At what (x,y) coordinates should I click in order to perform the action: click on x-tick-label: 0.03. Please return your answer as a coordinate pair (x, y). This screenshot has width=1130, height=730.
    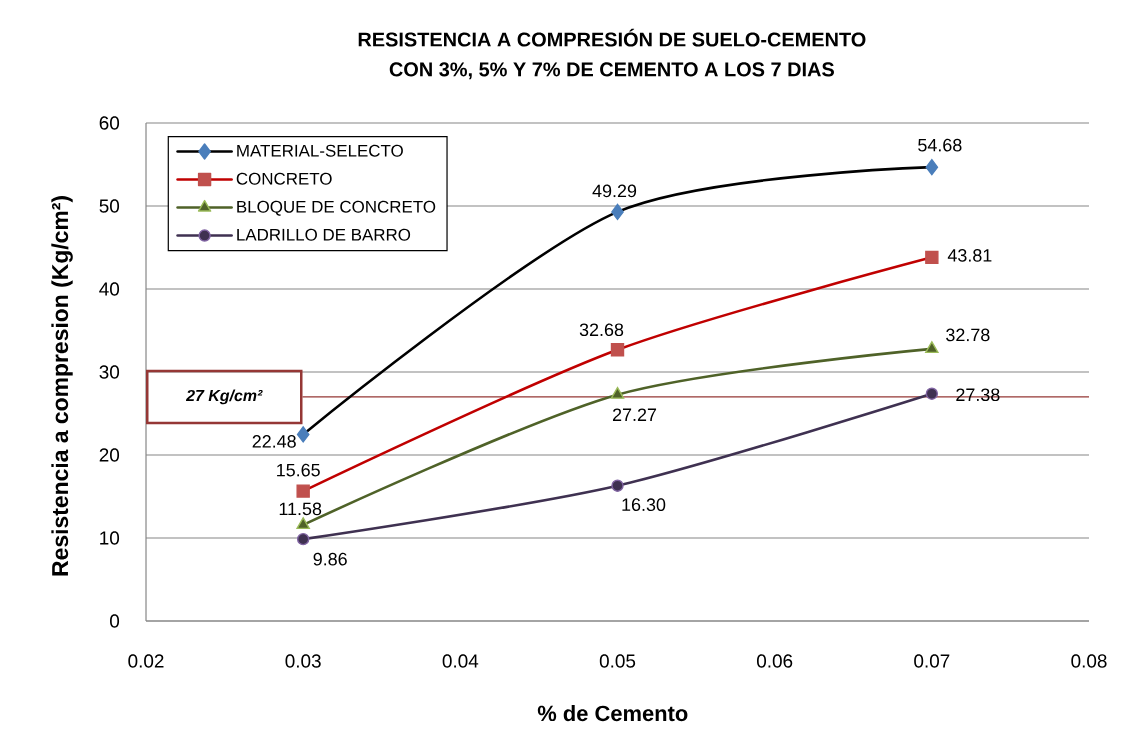
    Looking at the image, I should click on (303, 661).